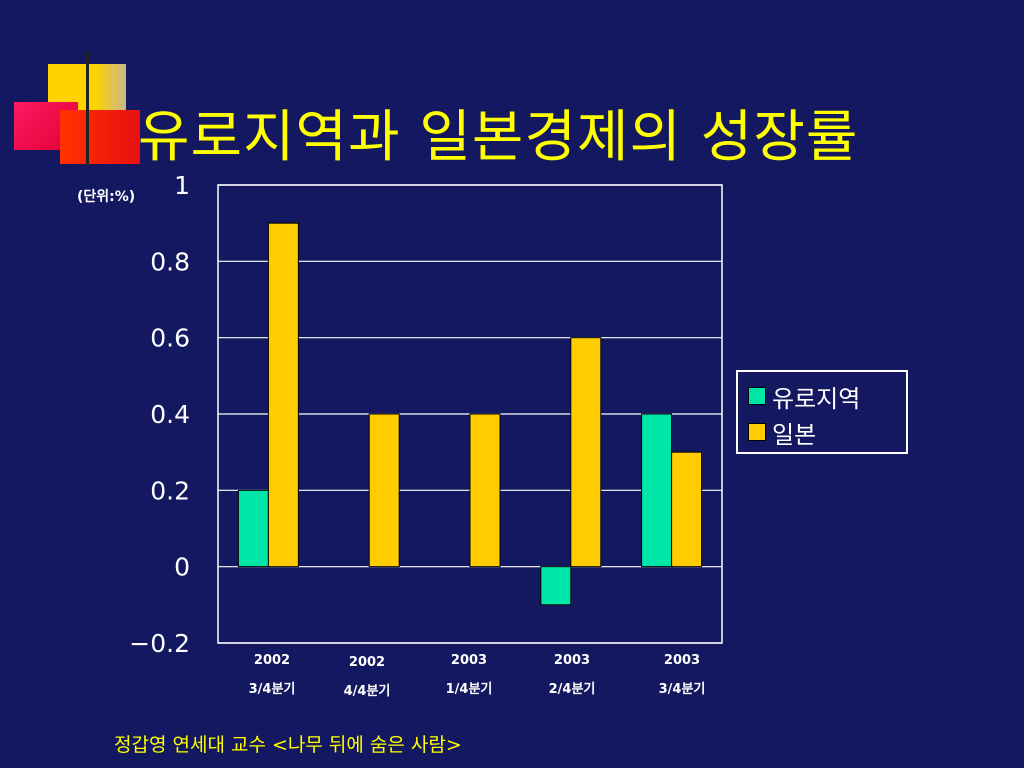 The image size is (1024, 768). I want to click on legend-swatch-euro, so click(757, 396).